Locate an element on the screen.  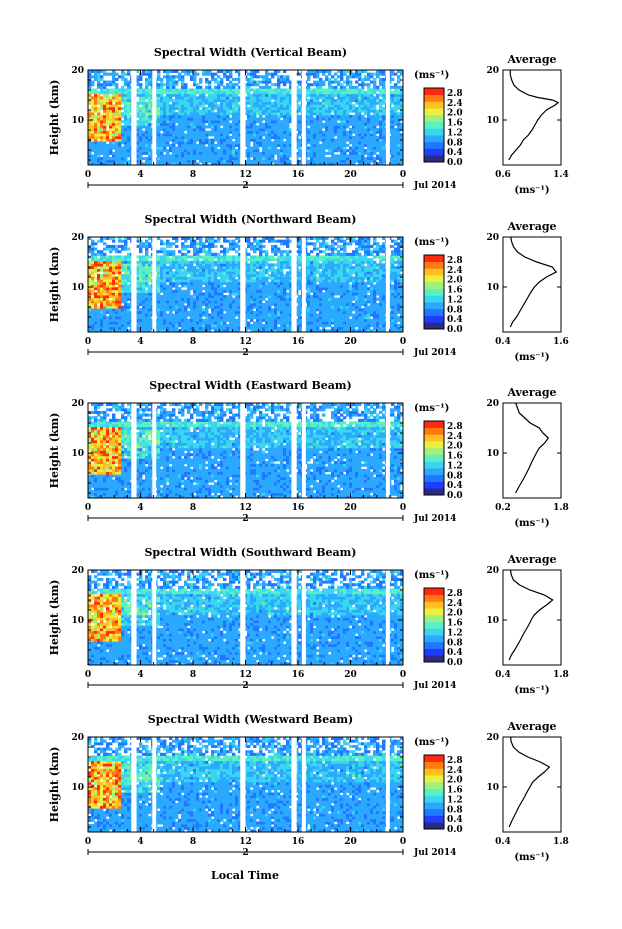
profile-title: Average is located at coordinates (531, 59).